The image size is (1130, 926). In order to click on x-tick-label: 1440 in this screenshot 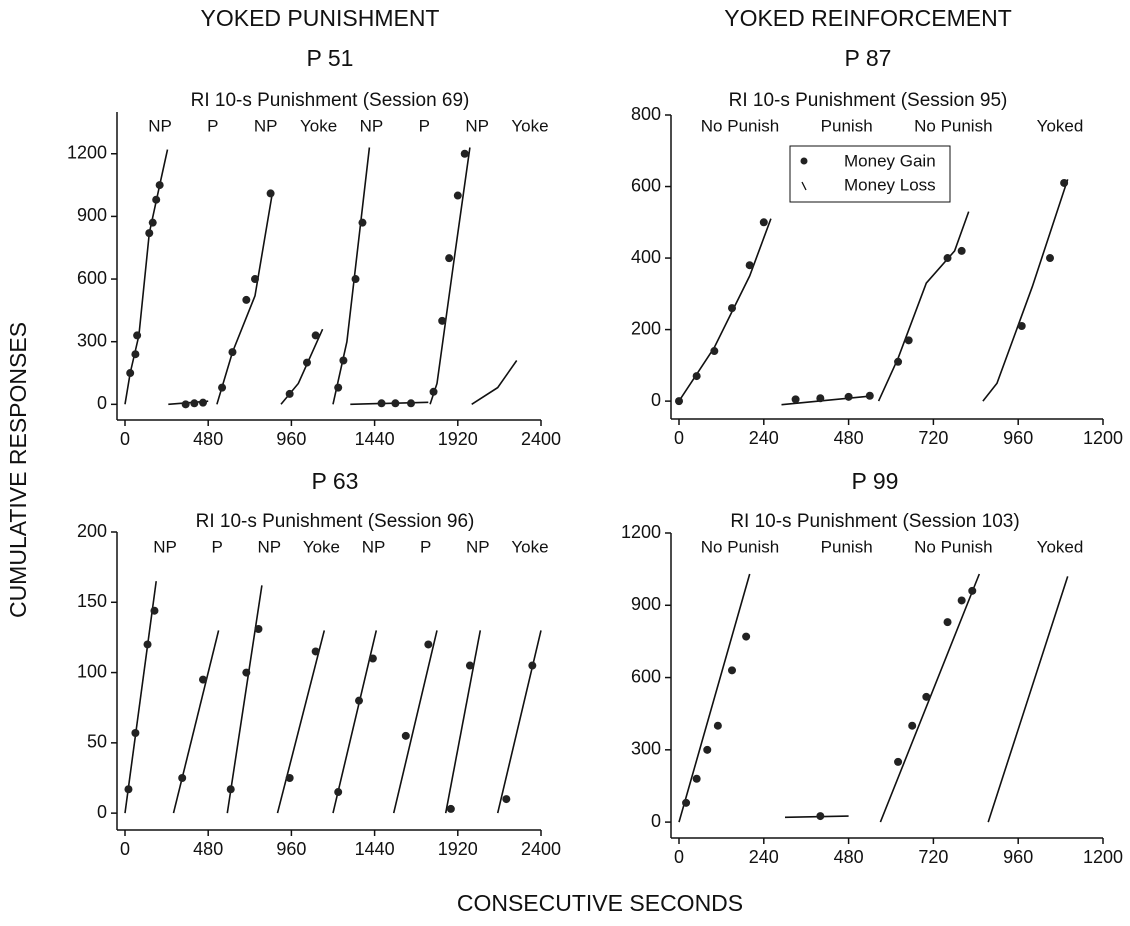, I will do `click(375, 849)`.